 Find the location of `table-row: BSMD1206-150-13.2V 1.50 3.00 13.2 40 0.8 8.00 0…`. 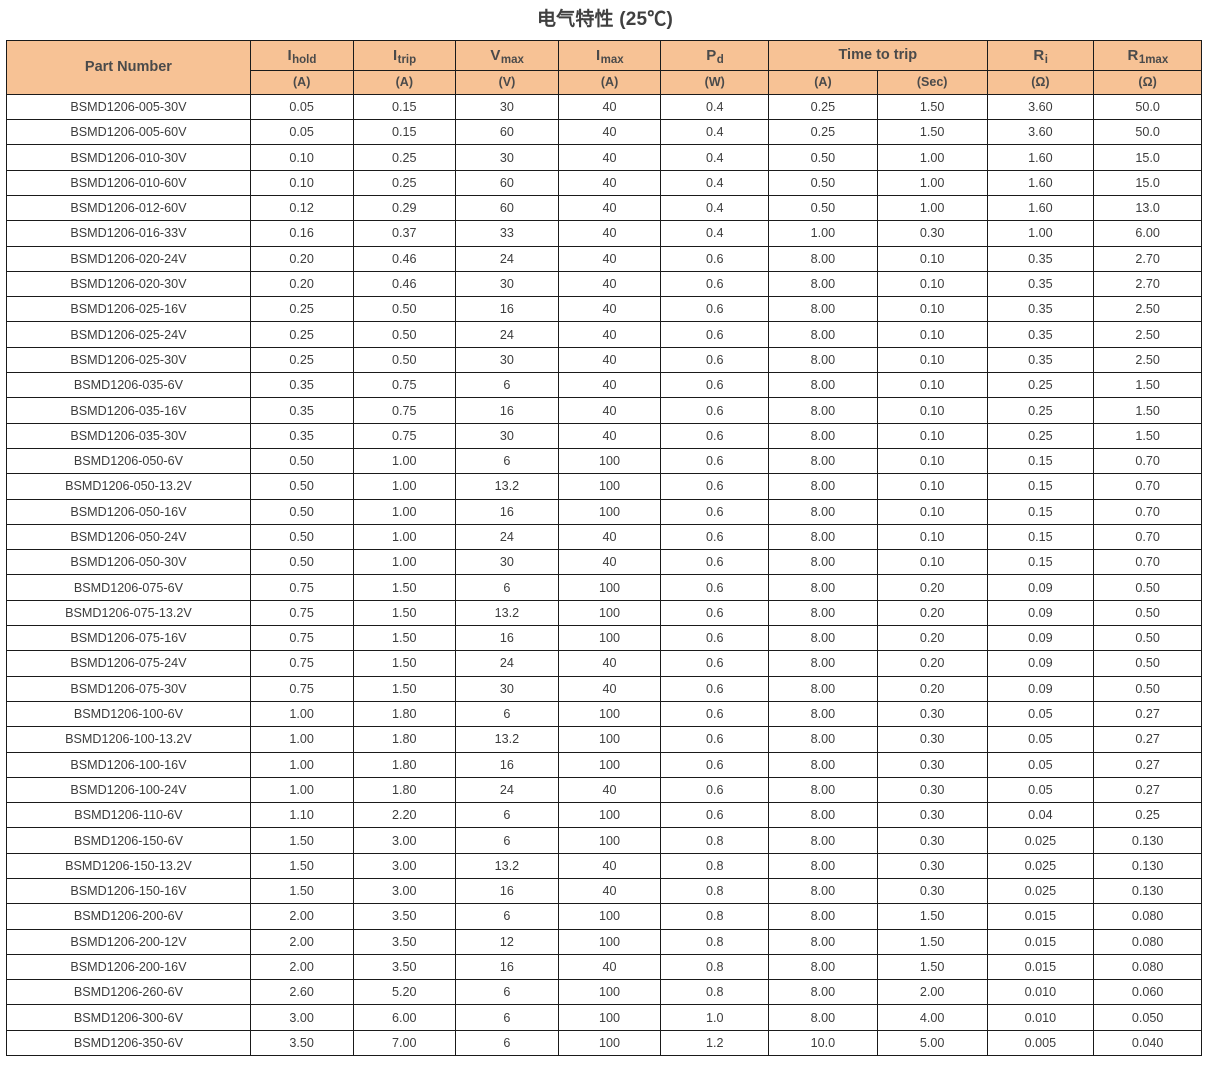

table-row: BSMD1206-150-13.2V 1.50 3.00 13.2 40 0.8 8.00 0… is located at coordinates (604, 866).